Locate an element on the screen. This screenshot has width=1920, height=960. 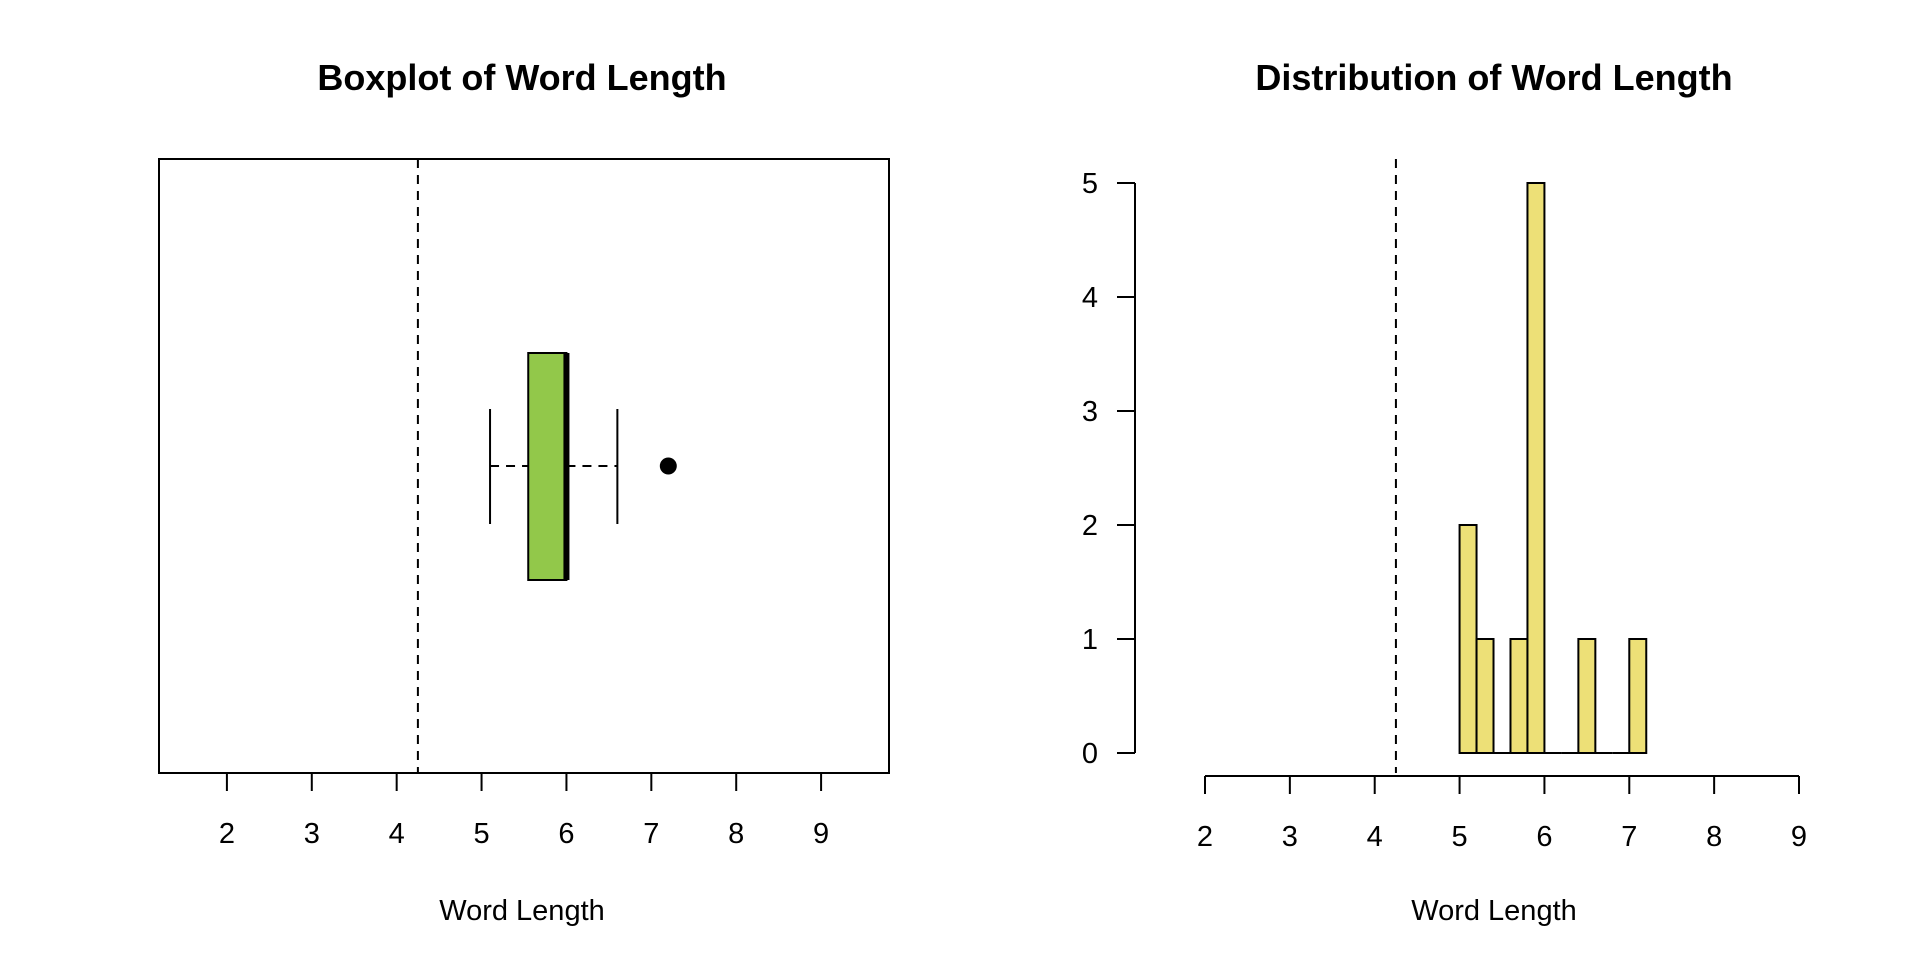
histogram-y-tick-label: 3 is located at coordinates (1090, 412).